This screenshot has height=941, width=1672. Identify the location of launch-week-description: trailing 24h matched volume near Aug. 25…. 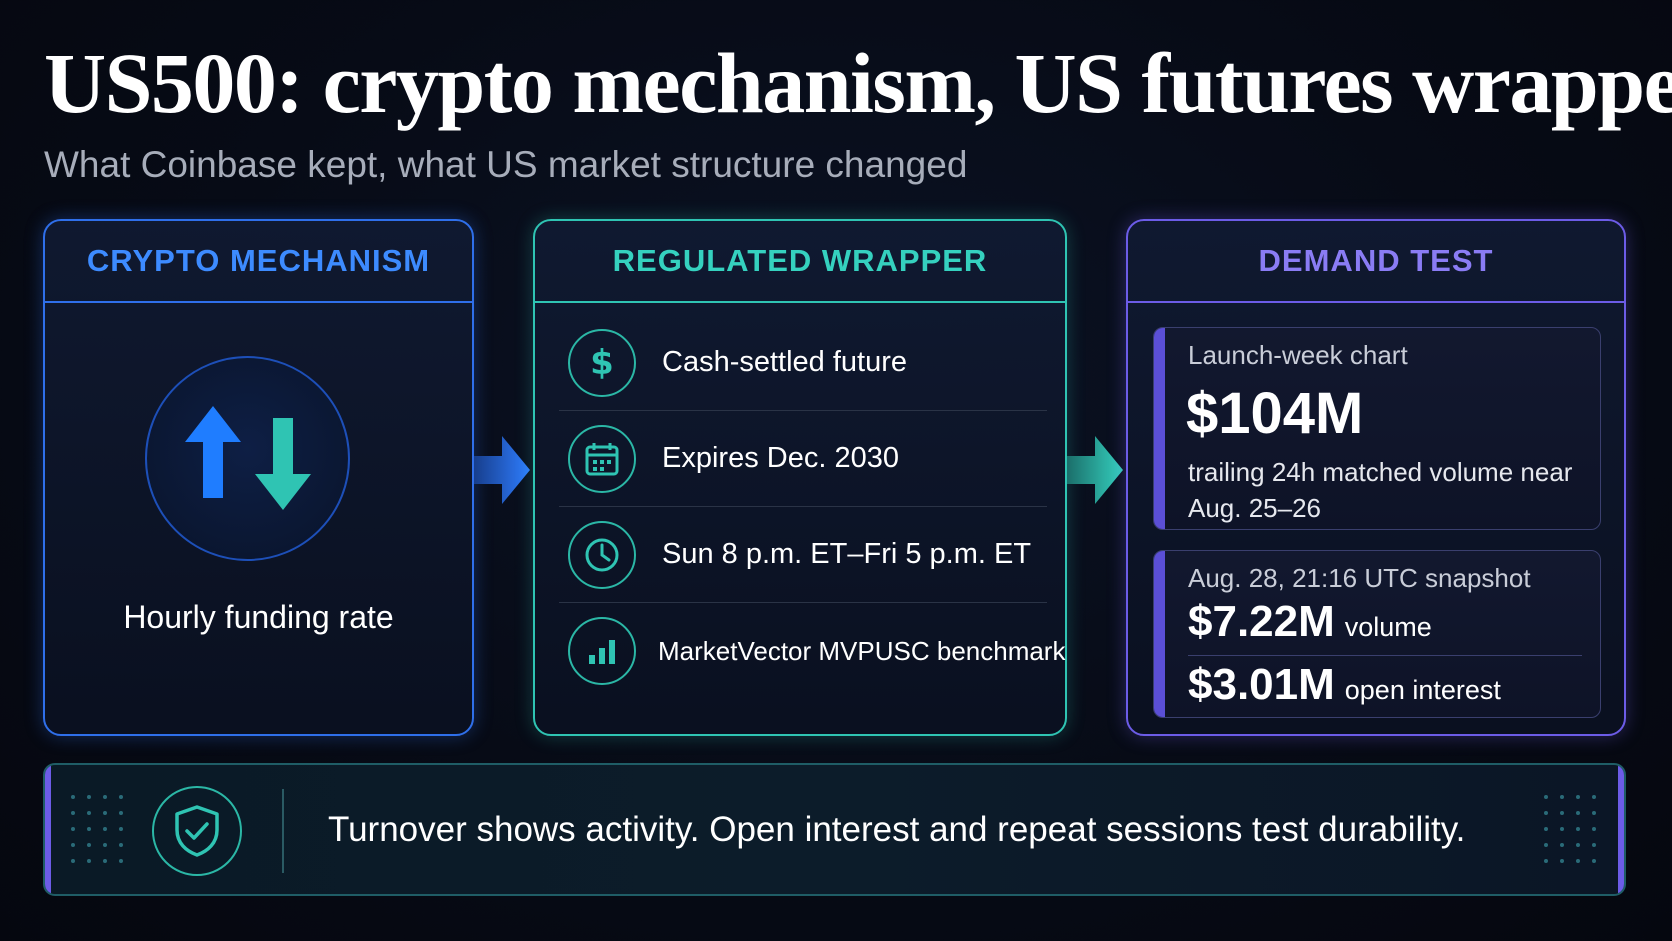
(1380, 490).